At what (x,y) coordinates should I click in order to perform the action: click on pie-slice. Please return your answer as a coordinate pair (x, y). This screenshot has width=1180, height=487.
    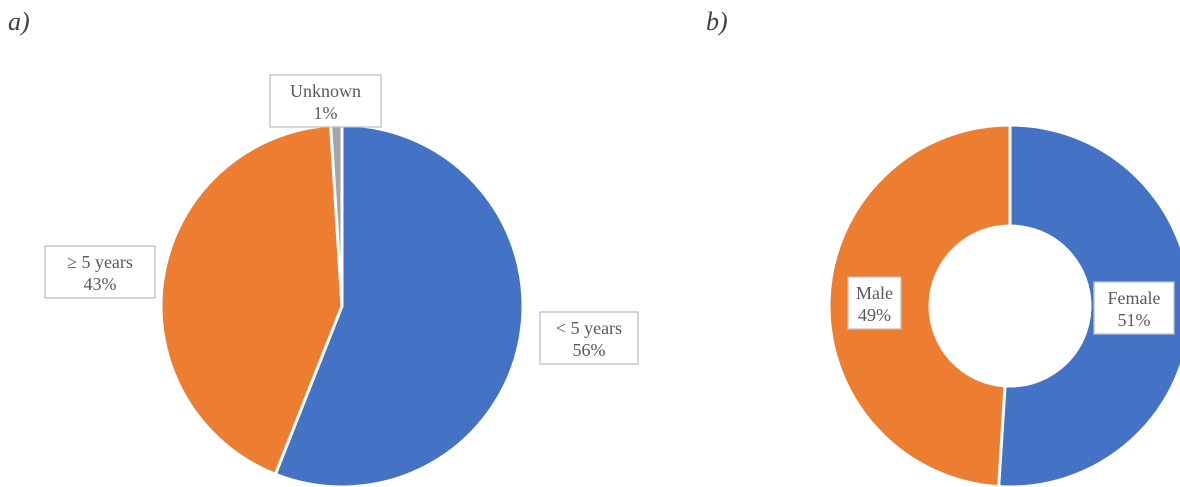
    Looking at the image, I should click on (251, 300).